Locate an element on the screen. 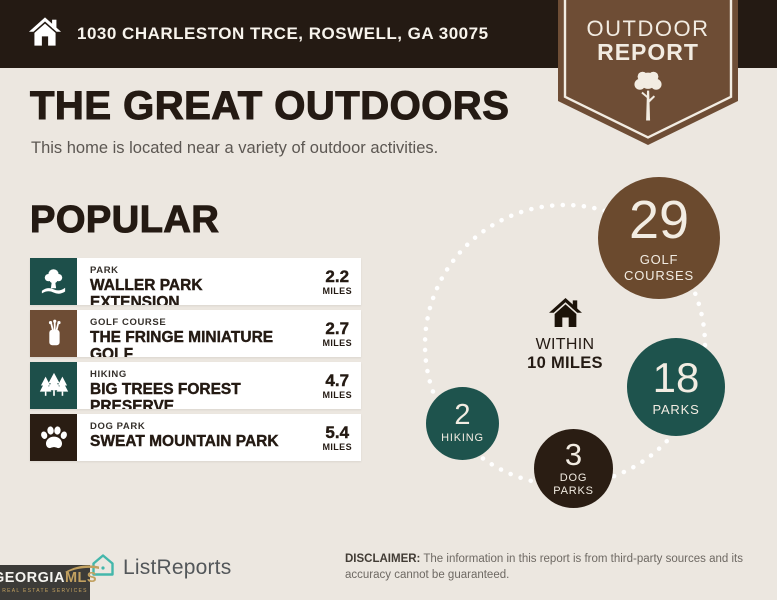 This screenshot has width=777, height=600. listreports-logo: ListReports is located at coordinates (160, 567).